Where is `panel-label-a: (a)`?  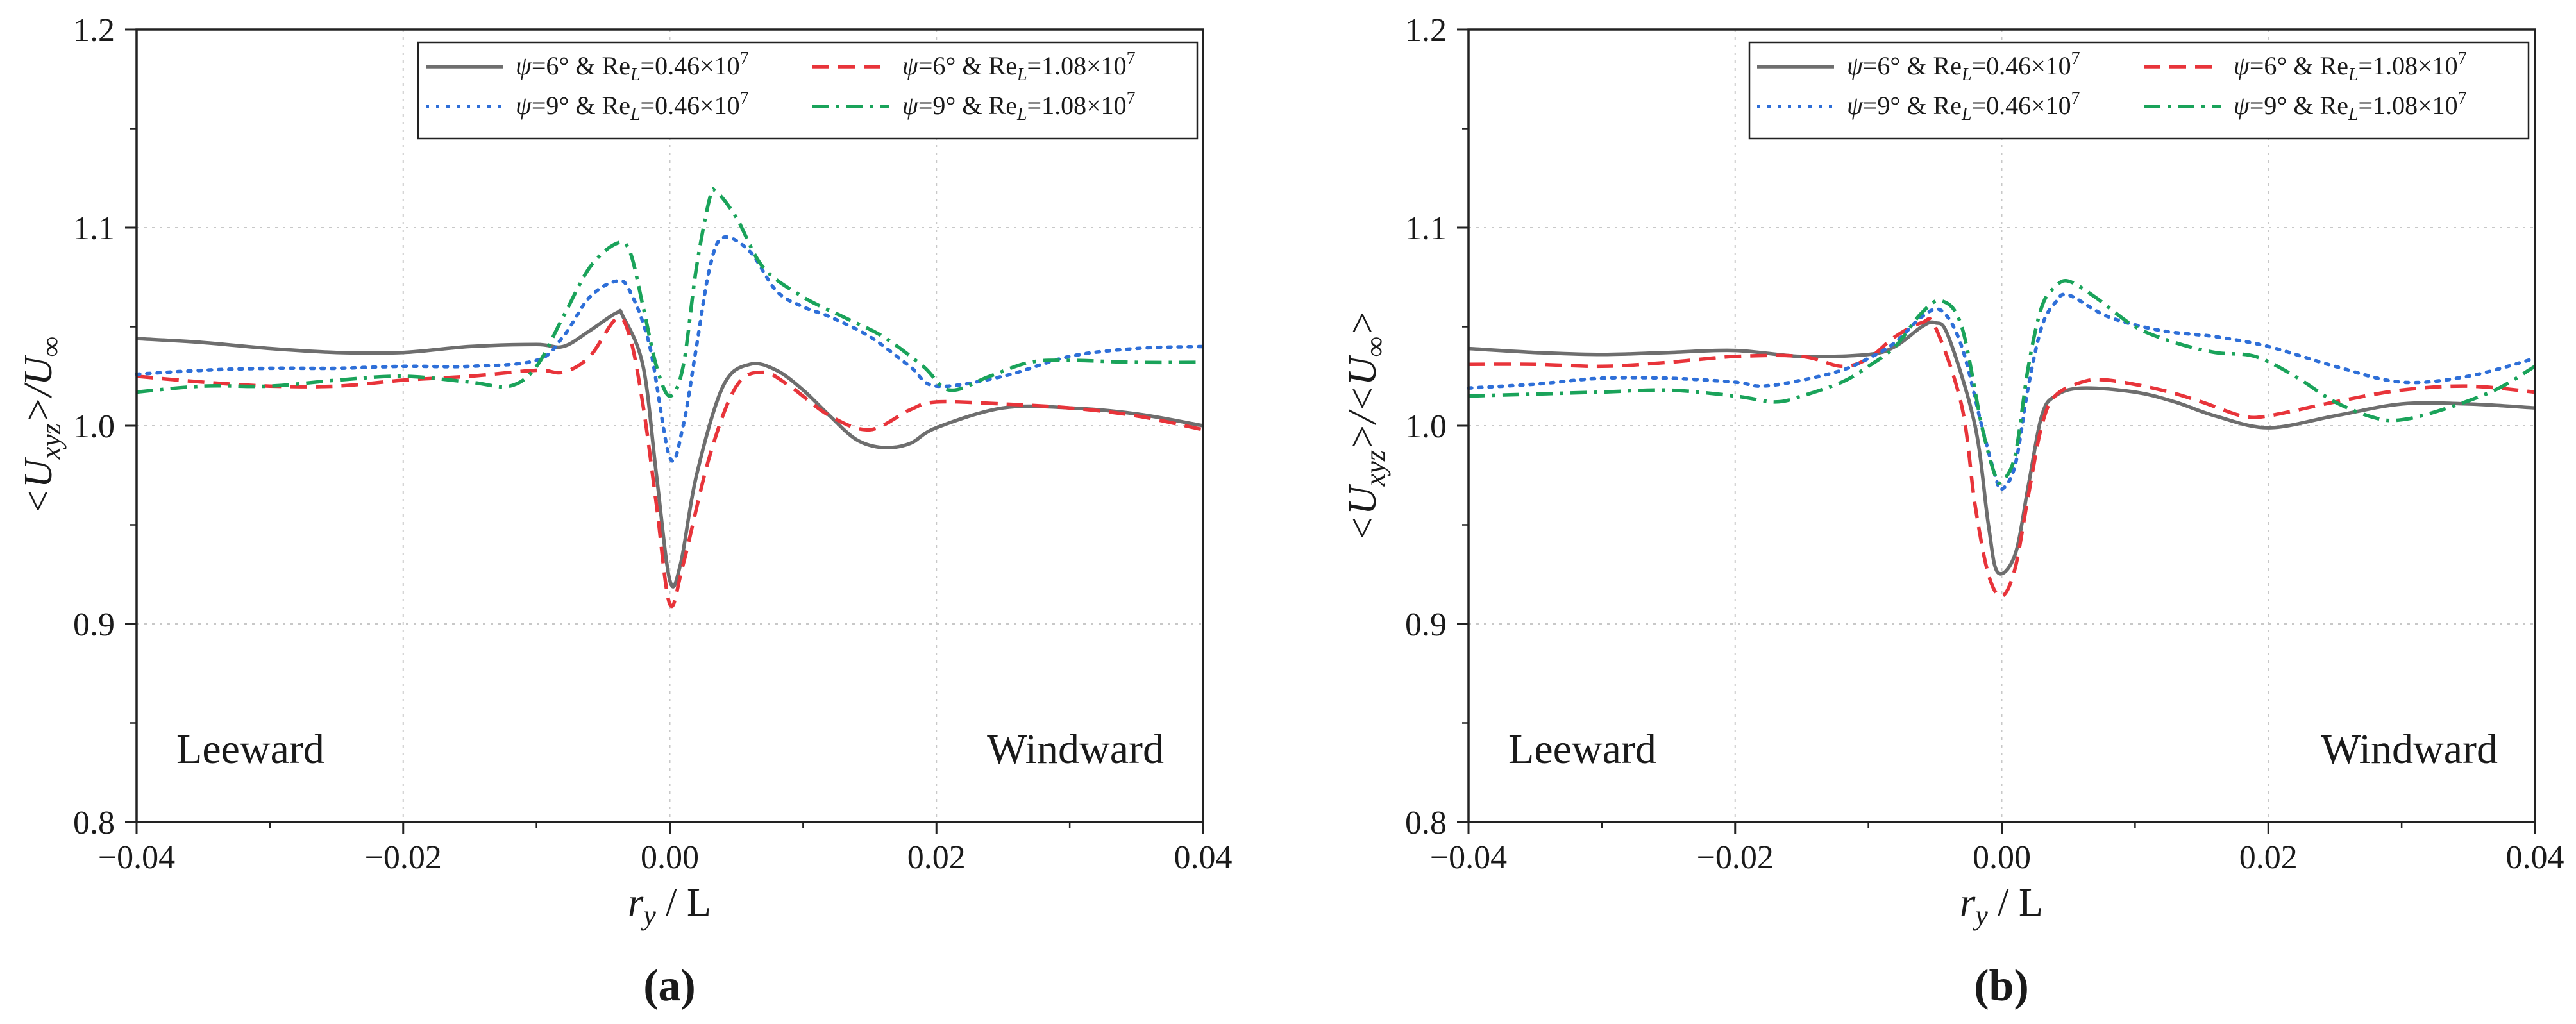 panel-label-a: (a) is located at coordinates (669, 986).